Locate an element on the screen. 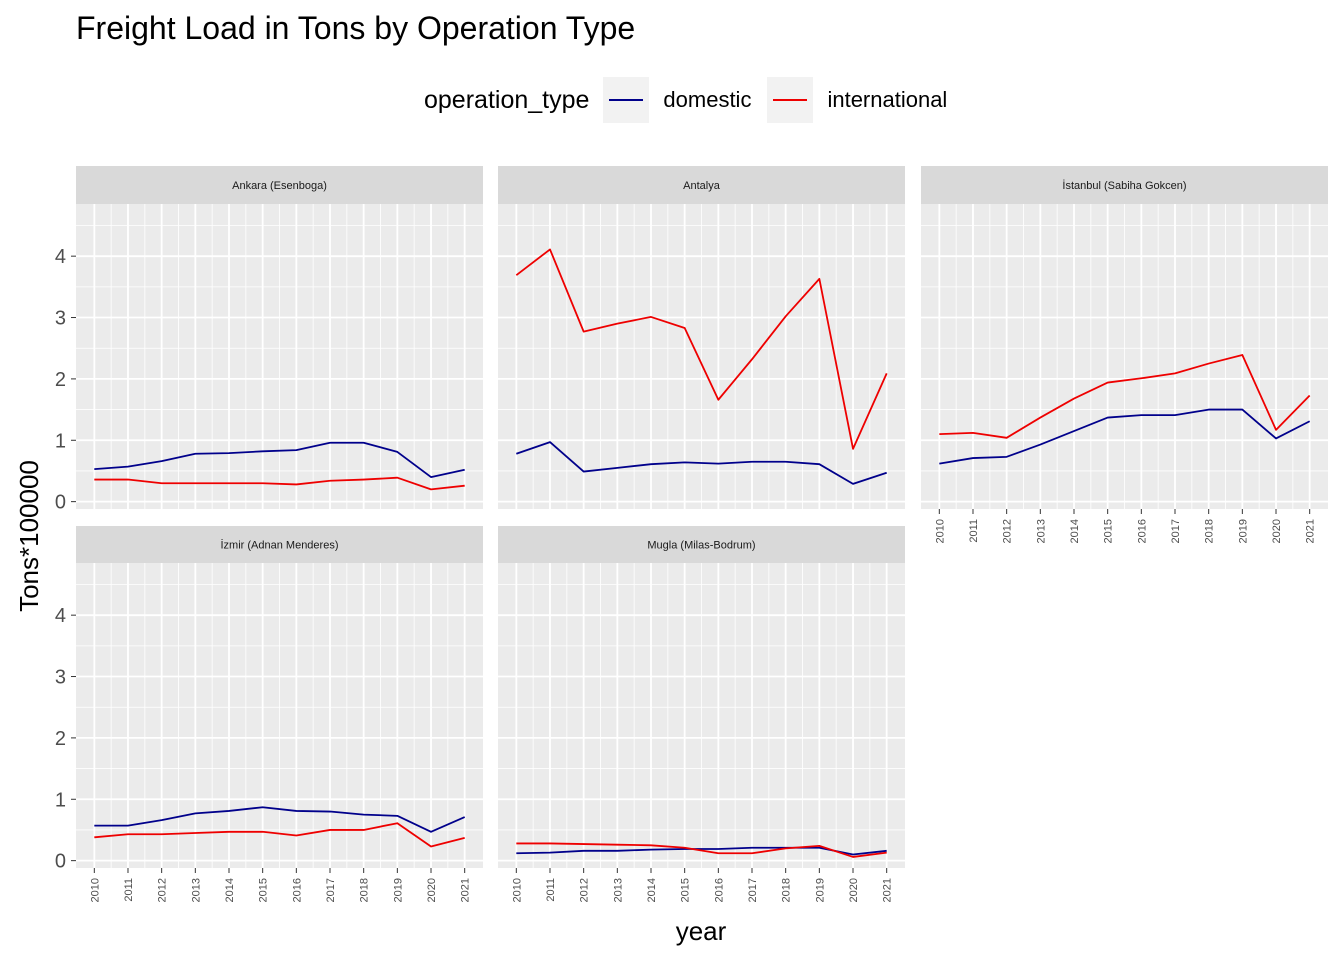  facet-strip-label: Ankara (Esenboga) is located at coordinates (279, 186).